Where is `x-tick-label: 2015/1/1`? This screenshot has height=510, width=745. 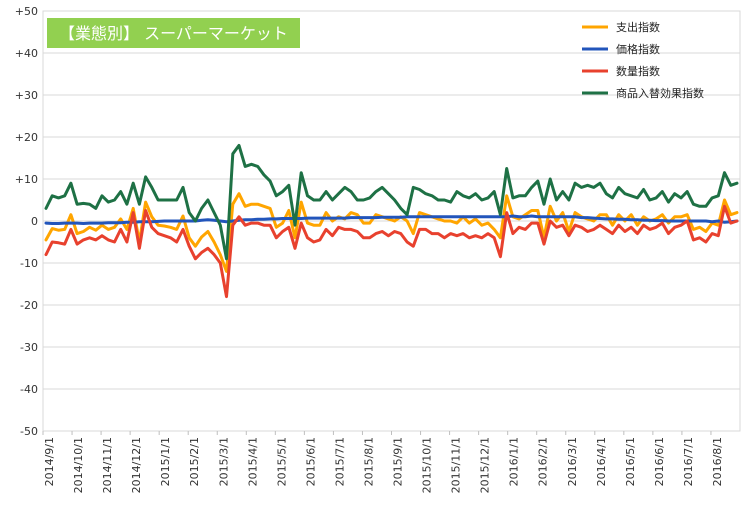 x-tick-label: 2015/1/1 is located at coordinates (165, 461).